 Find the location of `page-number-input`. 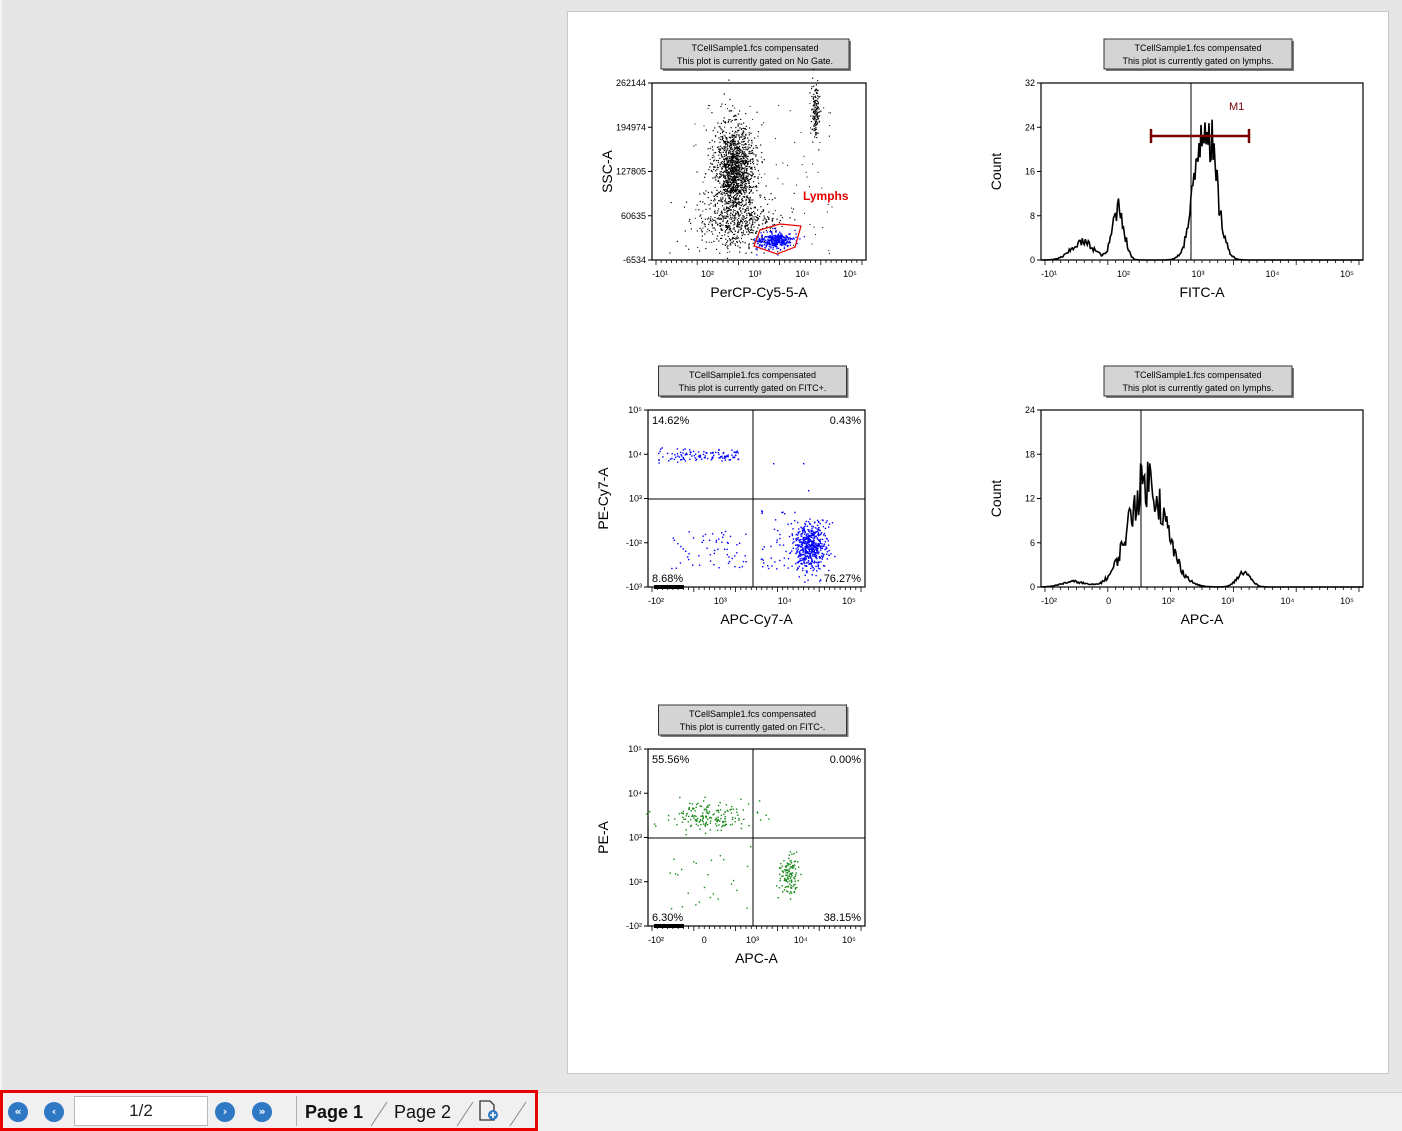

page-number-input is located at coordinates (141, 1111).